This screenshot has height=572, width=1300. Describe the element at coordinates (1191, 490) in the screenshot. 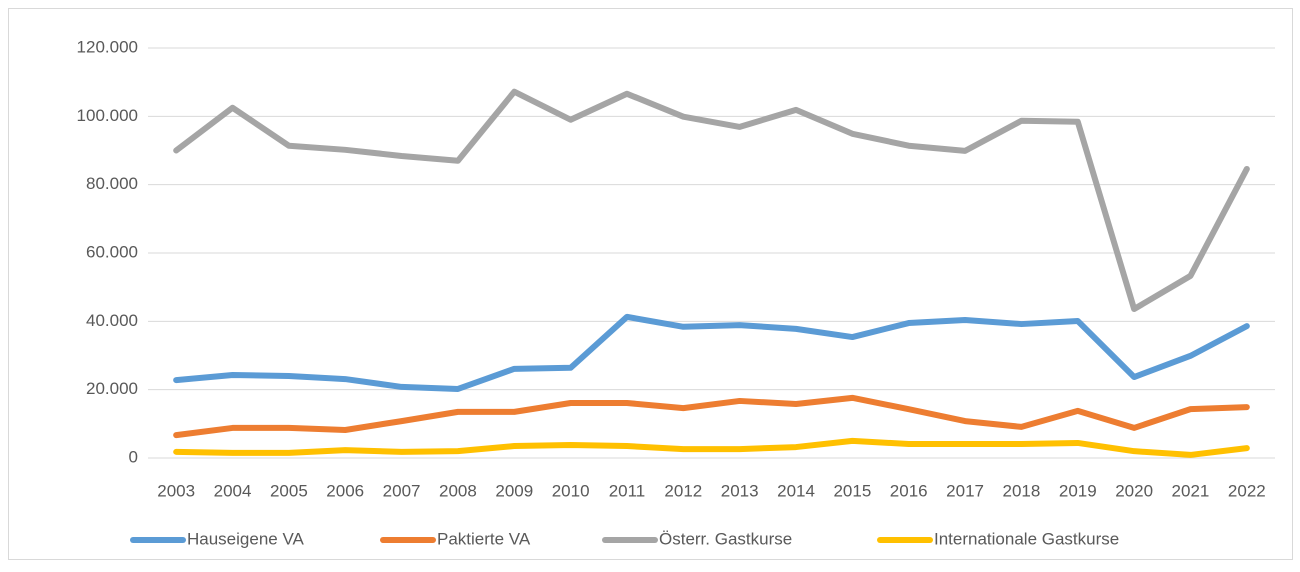

I see `x-tick-label: 2021` at that location.